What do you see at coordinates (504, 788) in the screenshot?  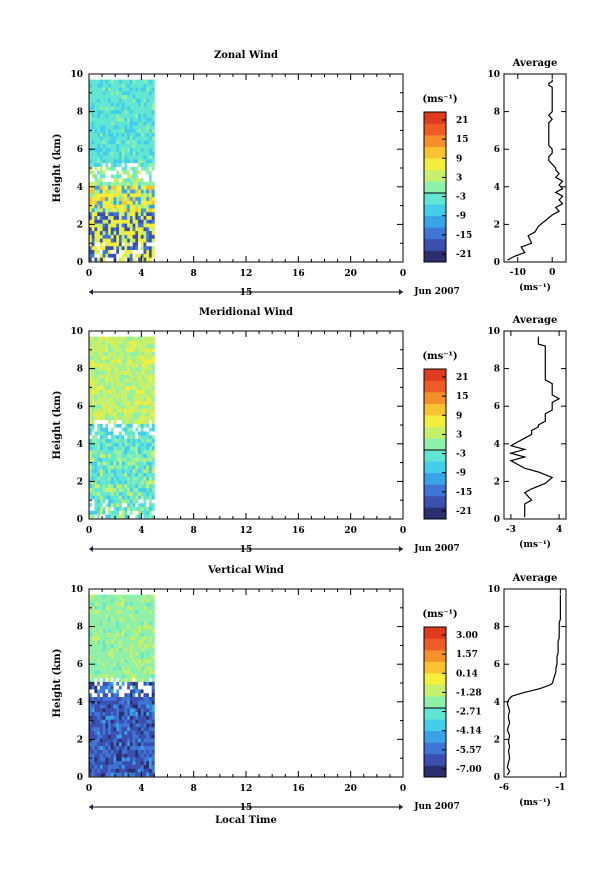 I see `avg-x-tick-label: -6` at bounding box center [504, 788].